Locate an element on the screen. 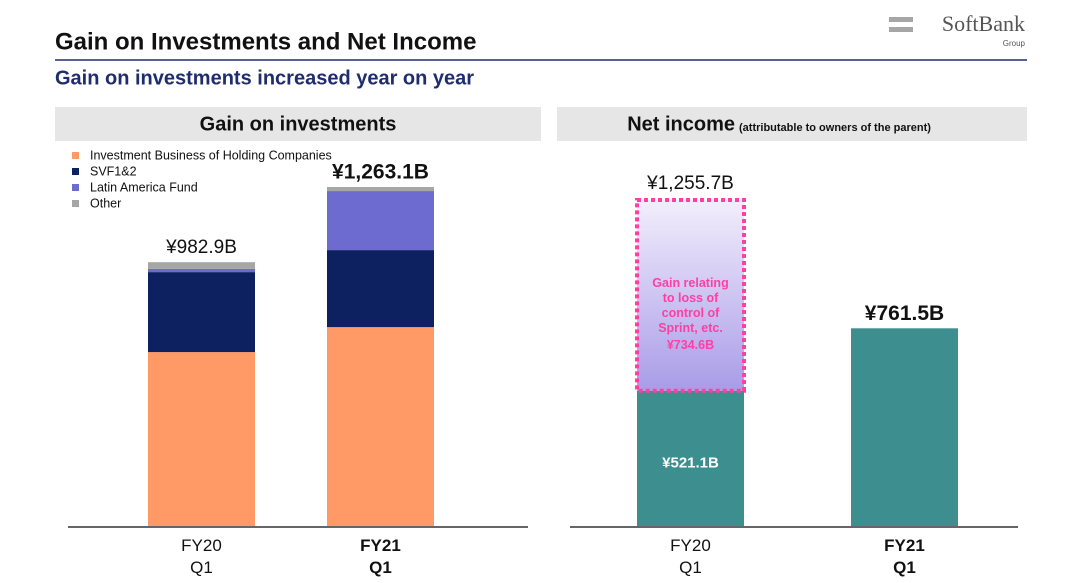  legend-label: Other is located at coordinates (105, 203).